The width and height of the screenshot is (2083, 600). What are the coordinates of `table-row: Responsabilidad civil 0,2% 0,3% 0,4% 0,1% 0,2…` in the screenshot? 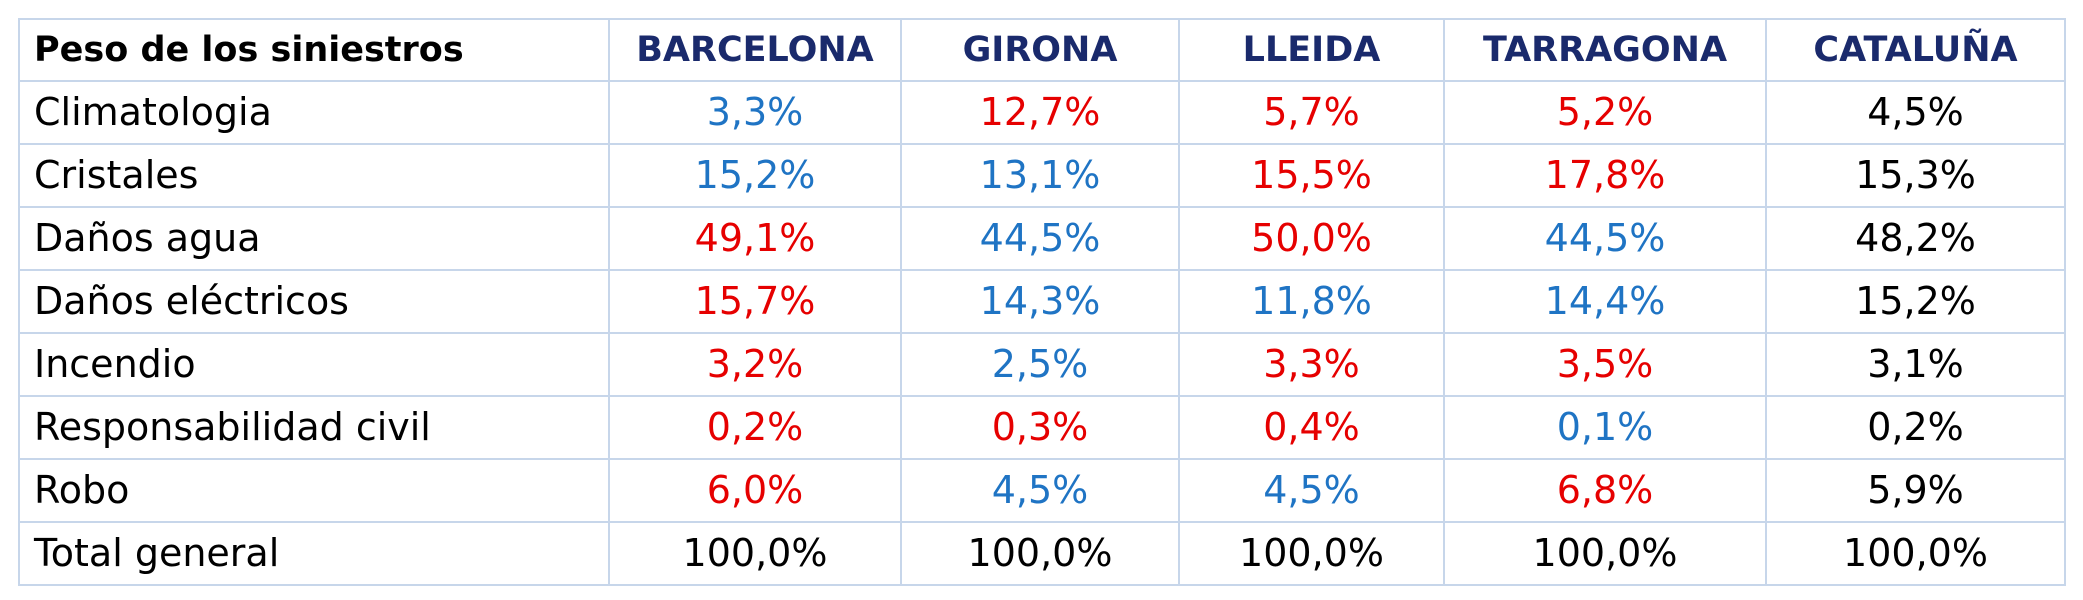 It's located at (1042, 427).